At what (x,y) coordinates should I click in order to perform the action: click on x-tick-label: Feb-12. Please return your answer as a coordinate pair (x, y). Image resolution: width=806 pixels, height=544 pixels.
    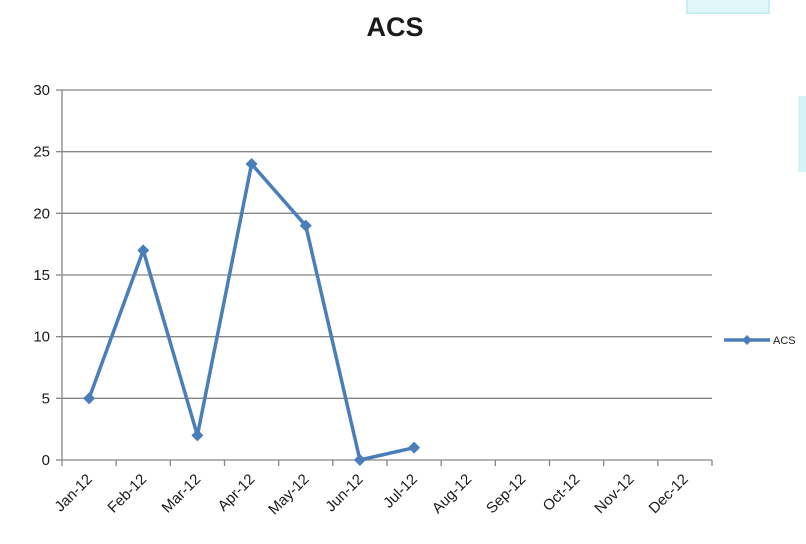
    Looking at the image, I should click on (127, 494).